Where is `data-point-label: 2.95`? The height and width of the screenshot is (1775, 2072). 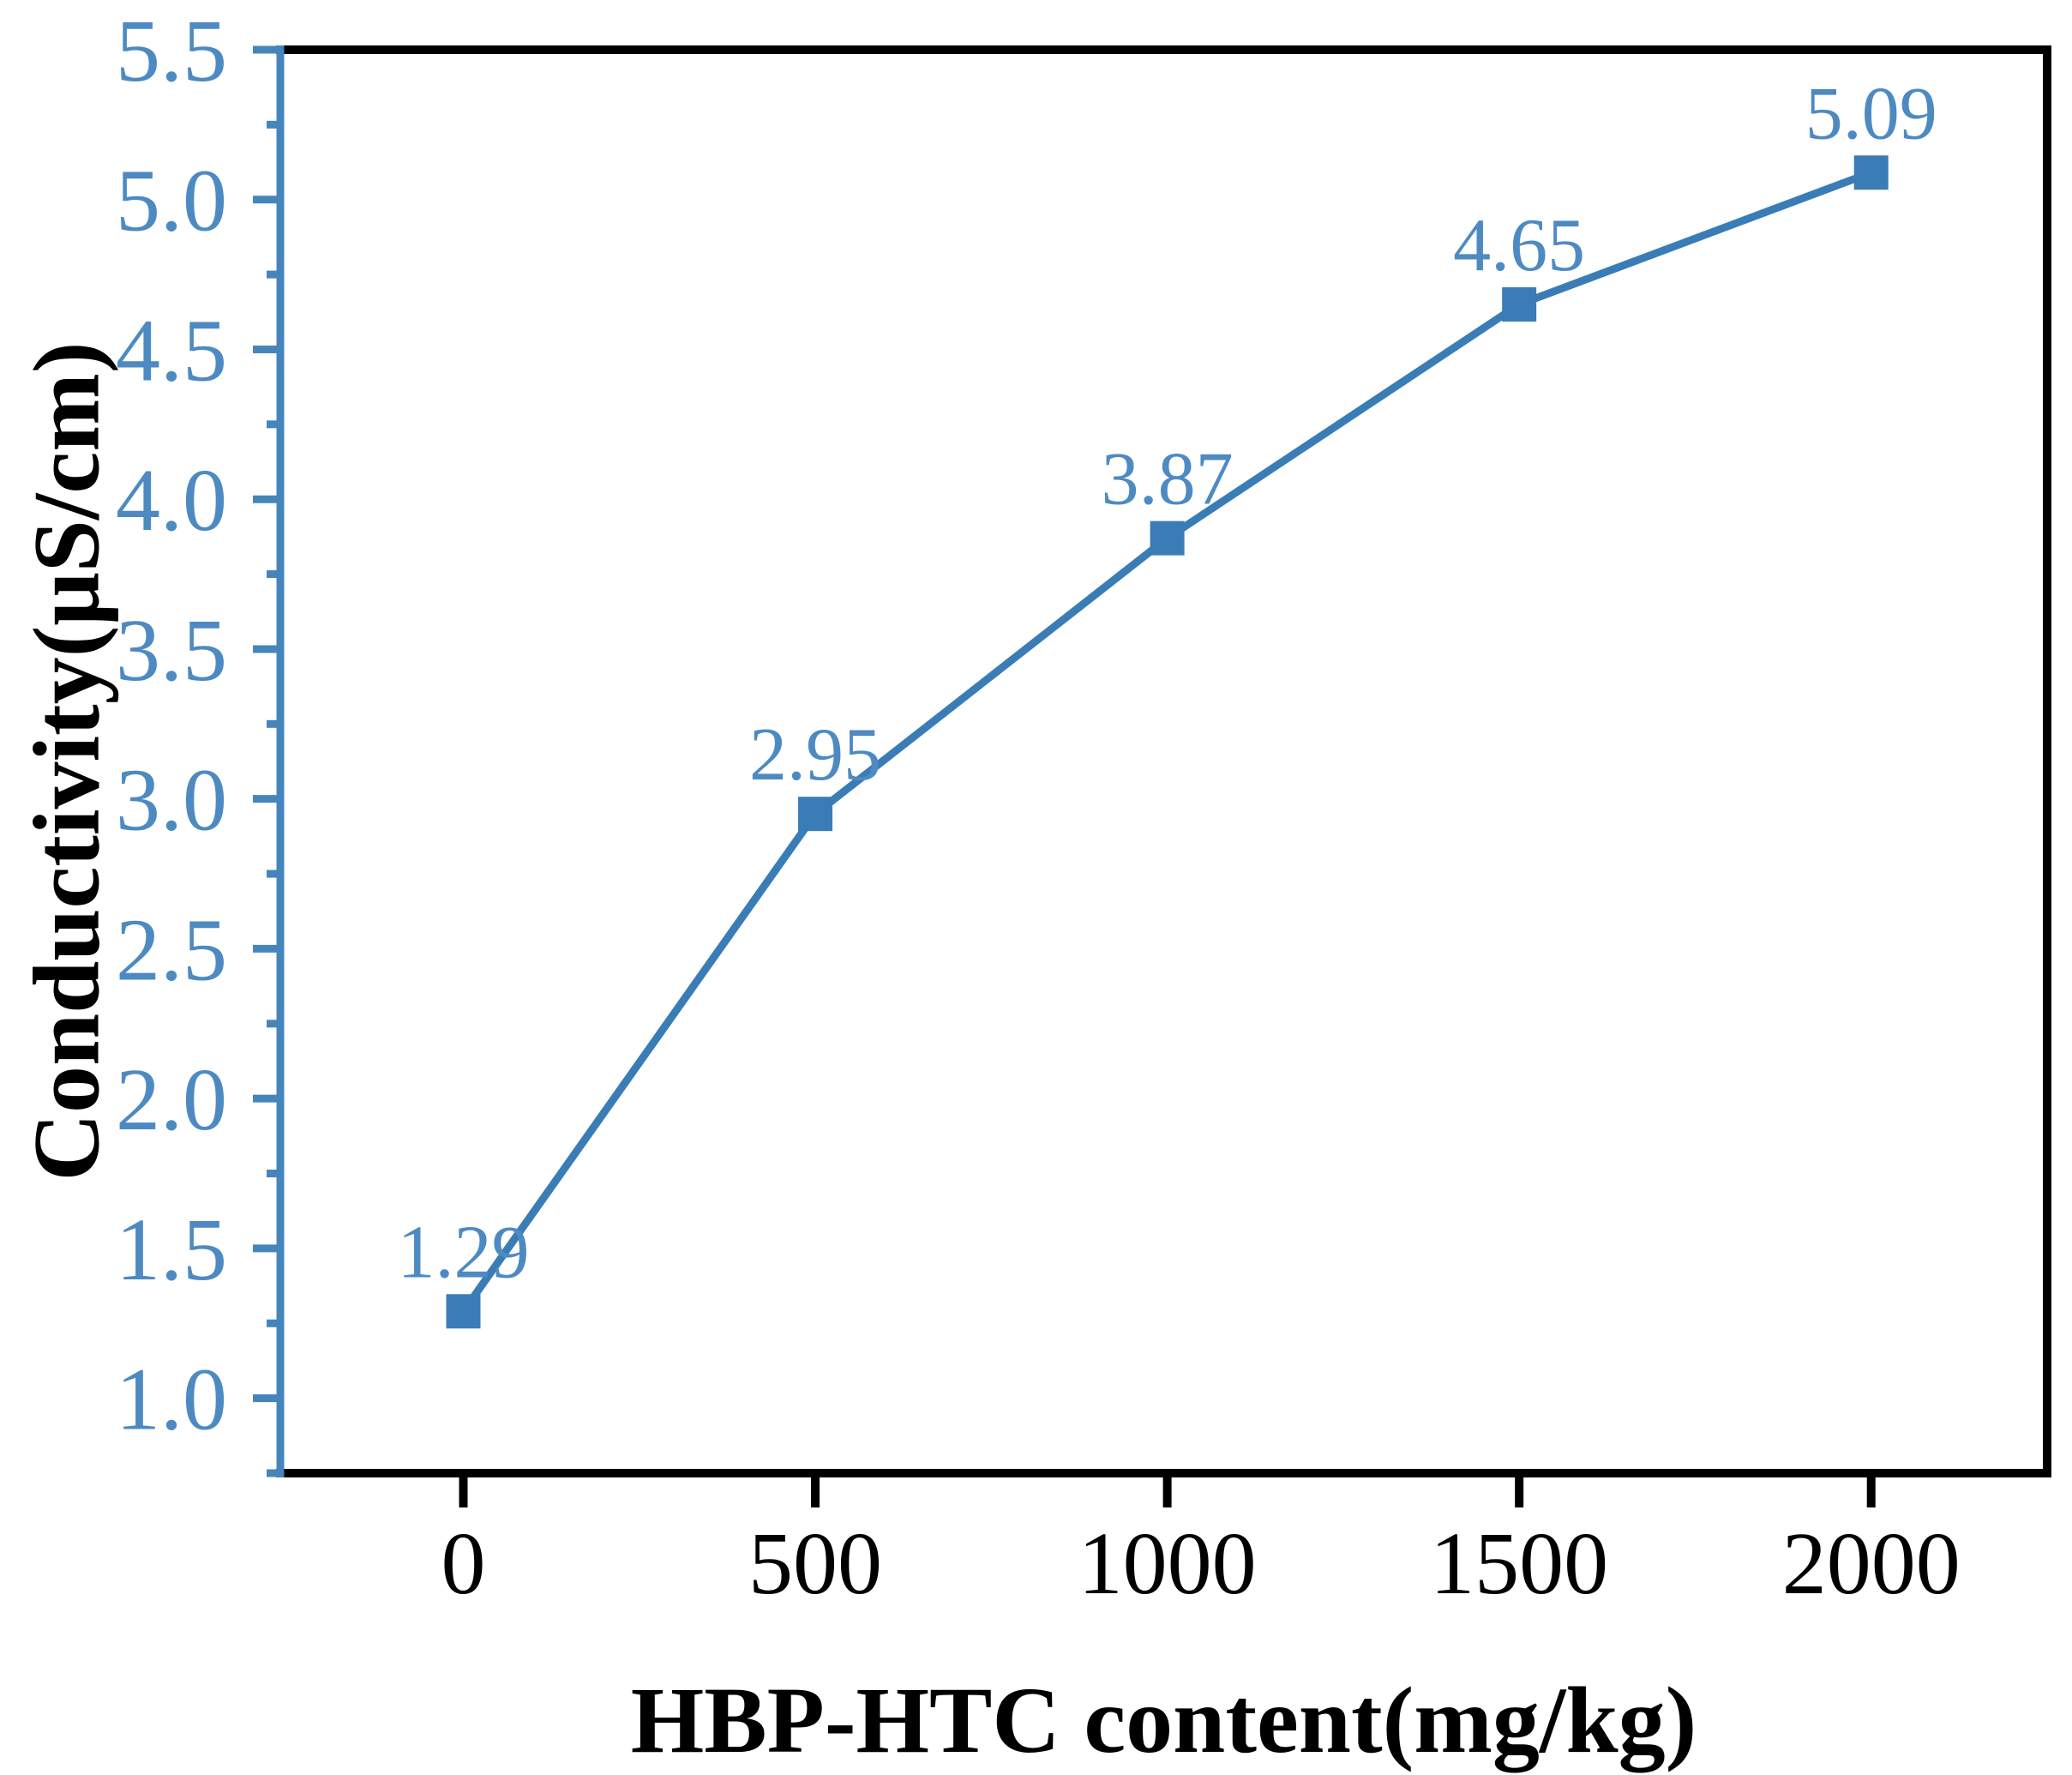 data-point-label: 2.95 is located at coordinates (815, 755).